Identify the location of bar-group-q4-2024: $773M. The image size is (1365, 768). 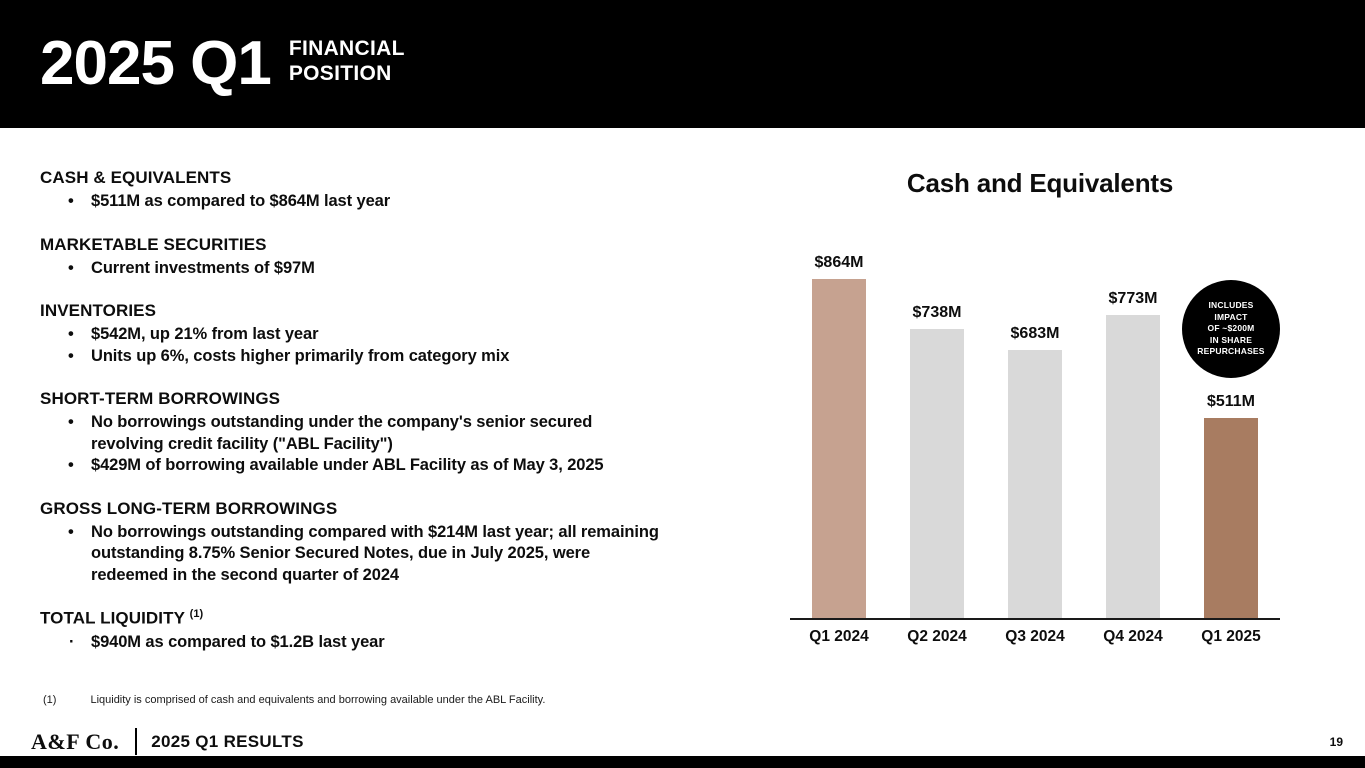
(1133, 454).